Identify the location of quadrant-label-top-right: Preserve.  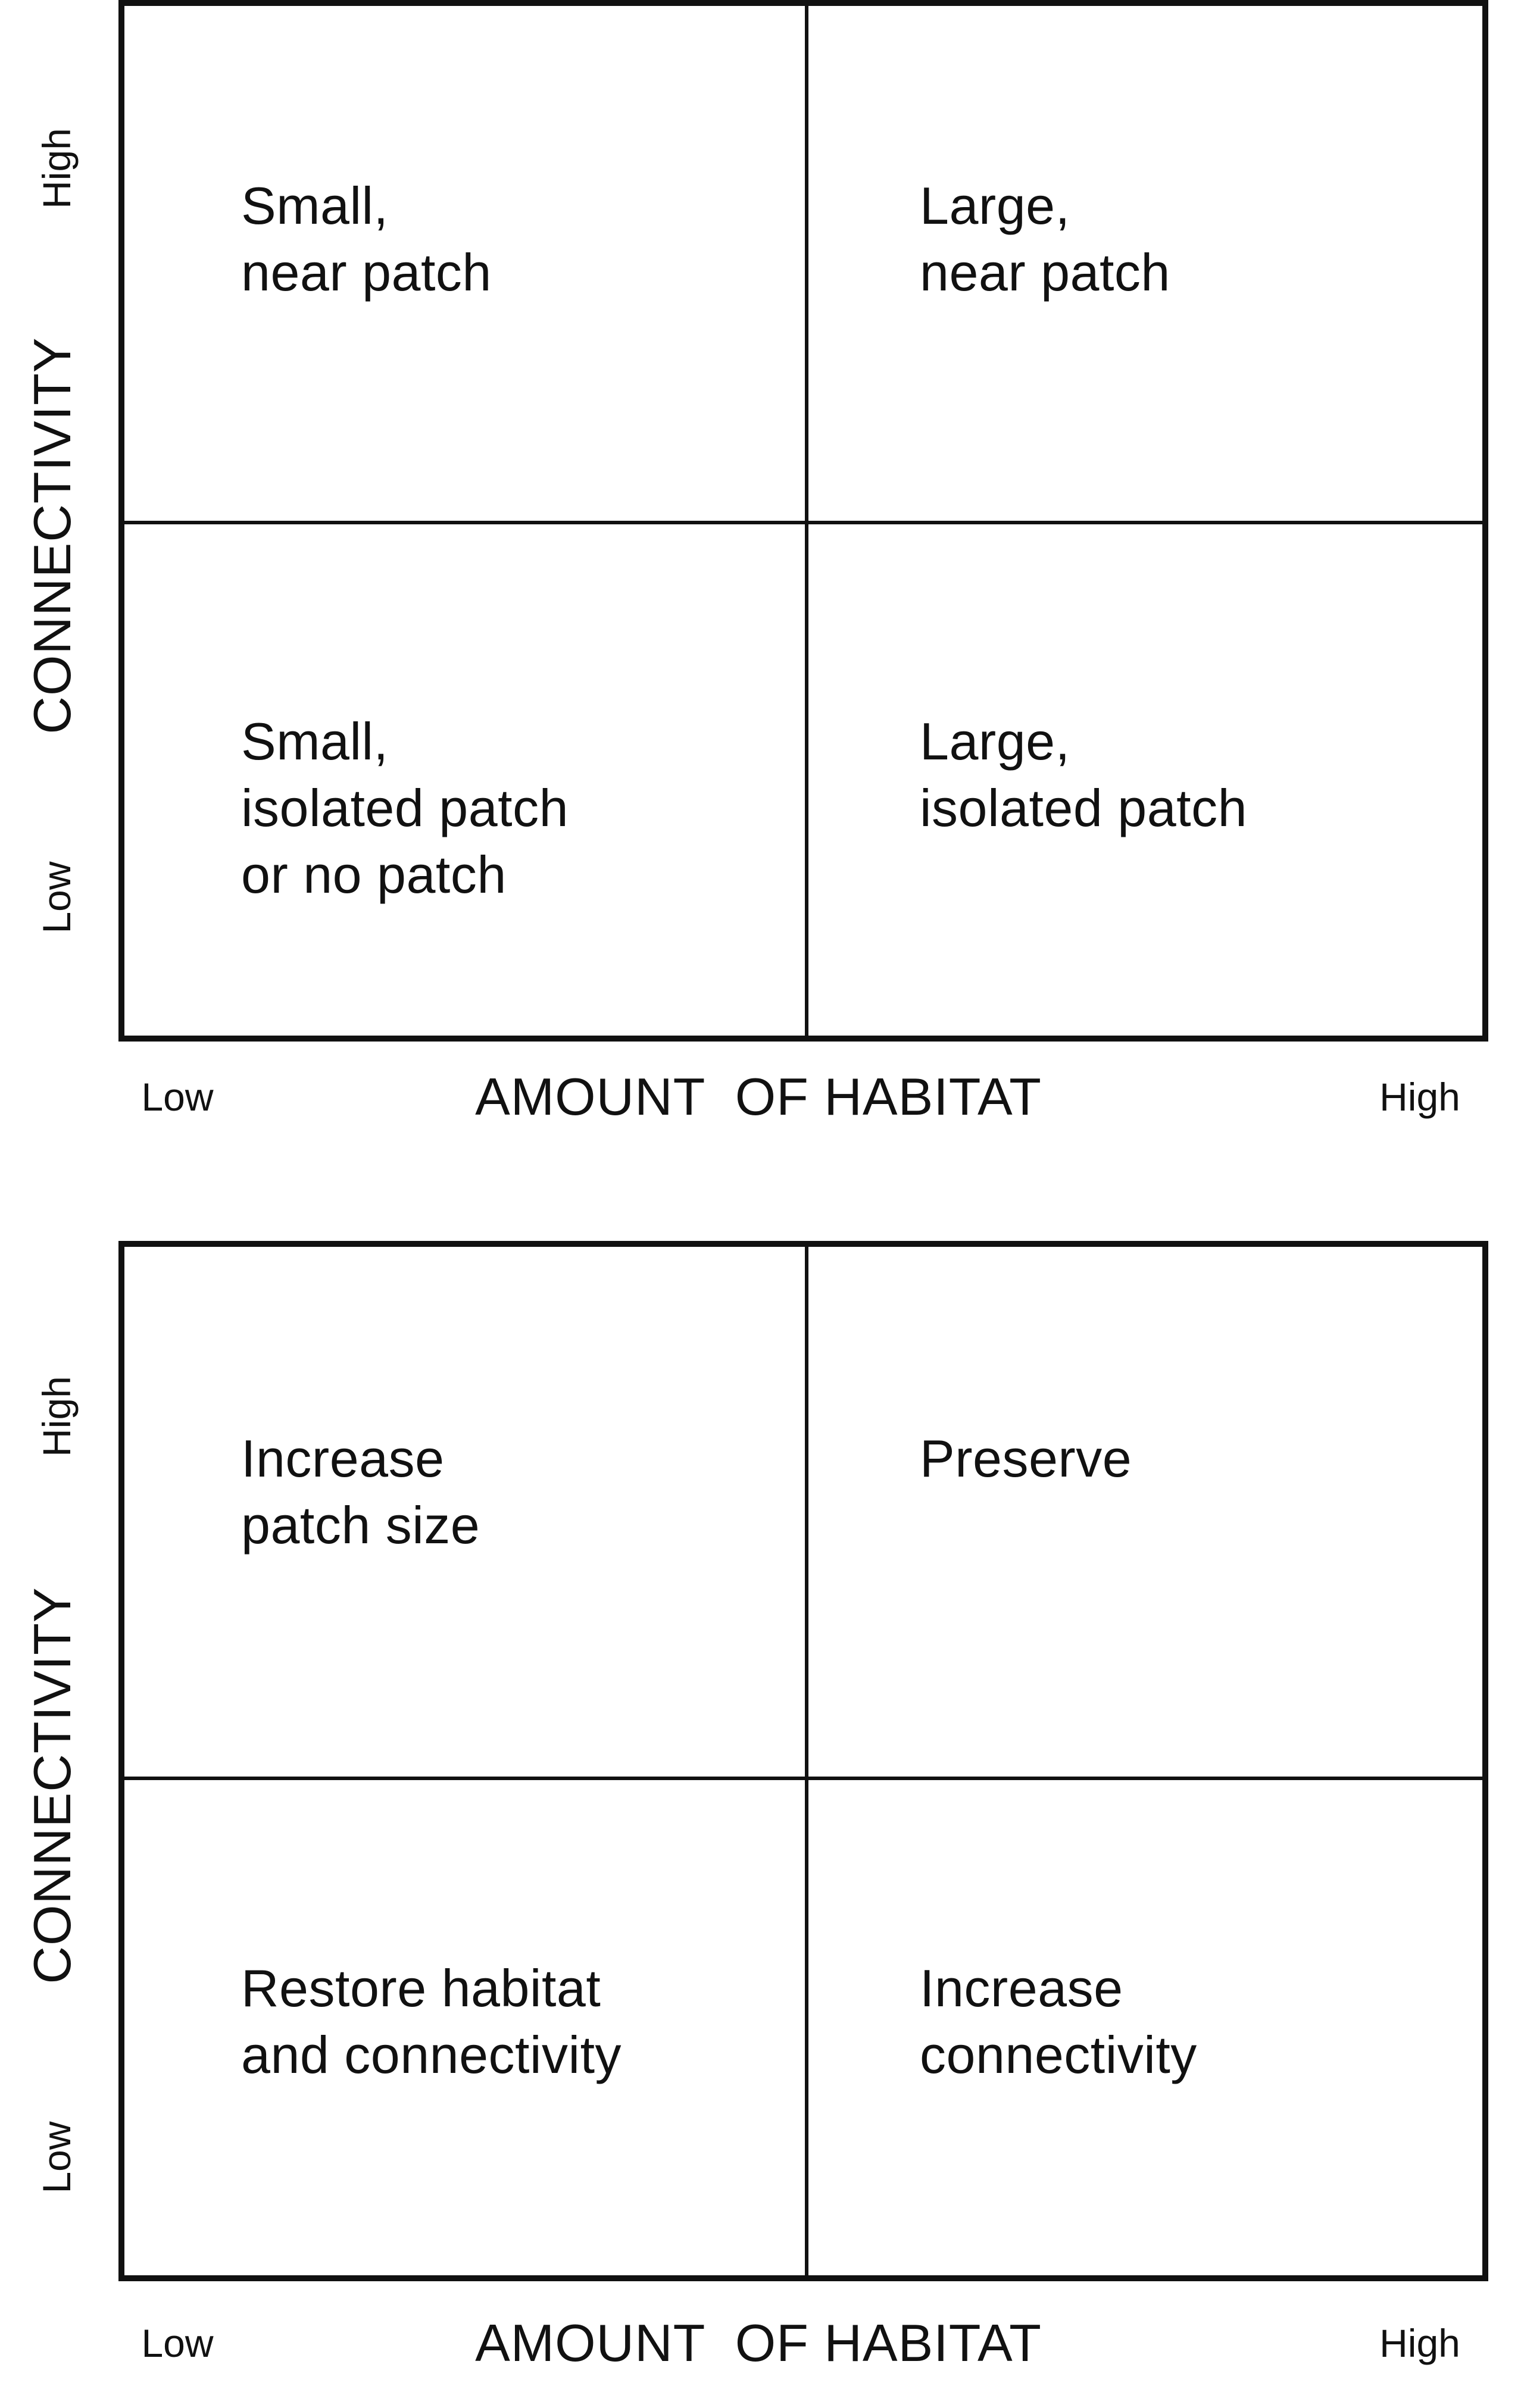
(1026, 1459).